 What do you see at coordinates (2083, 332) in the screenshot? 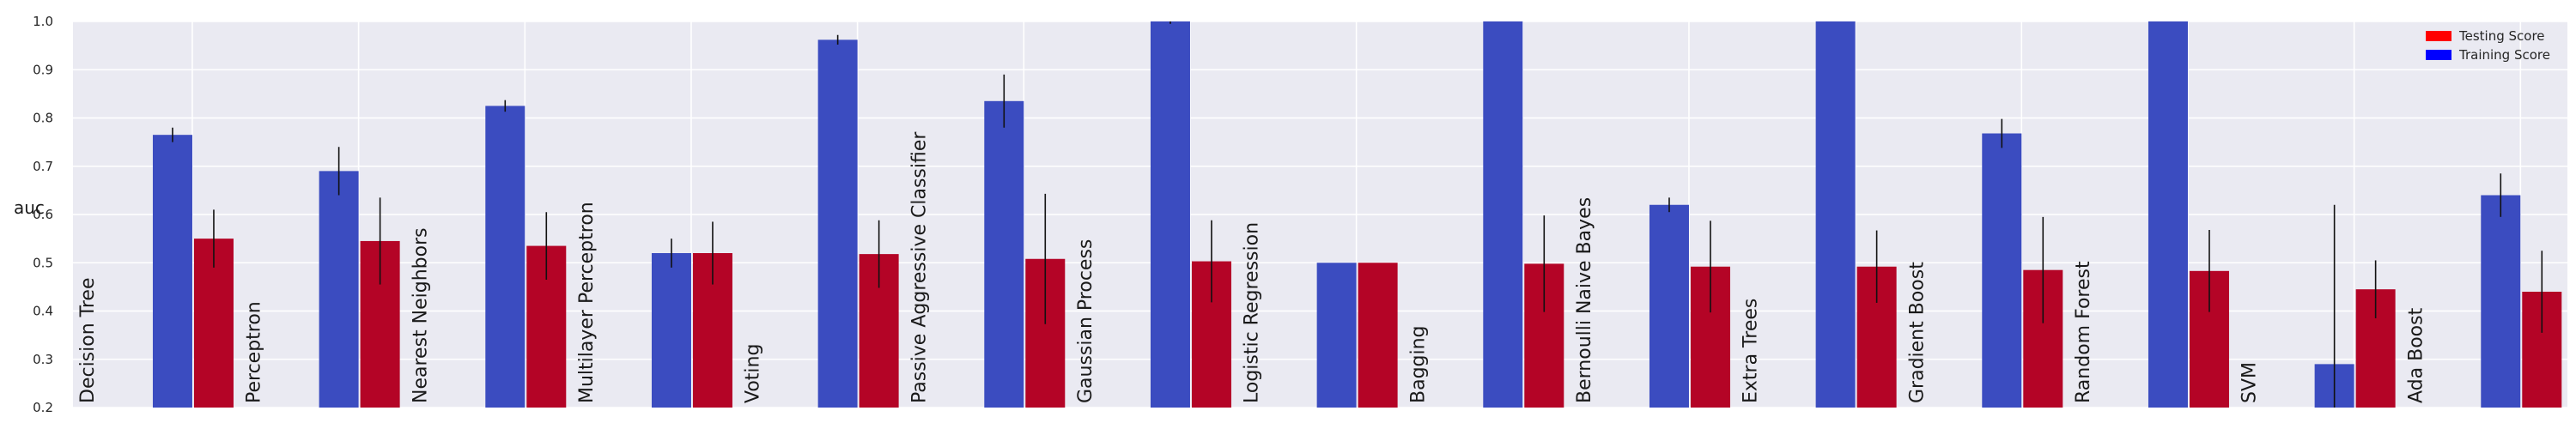
I see `category-label: Random Forest` at bounding box center [2083, 332].